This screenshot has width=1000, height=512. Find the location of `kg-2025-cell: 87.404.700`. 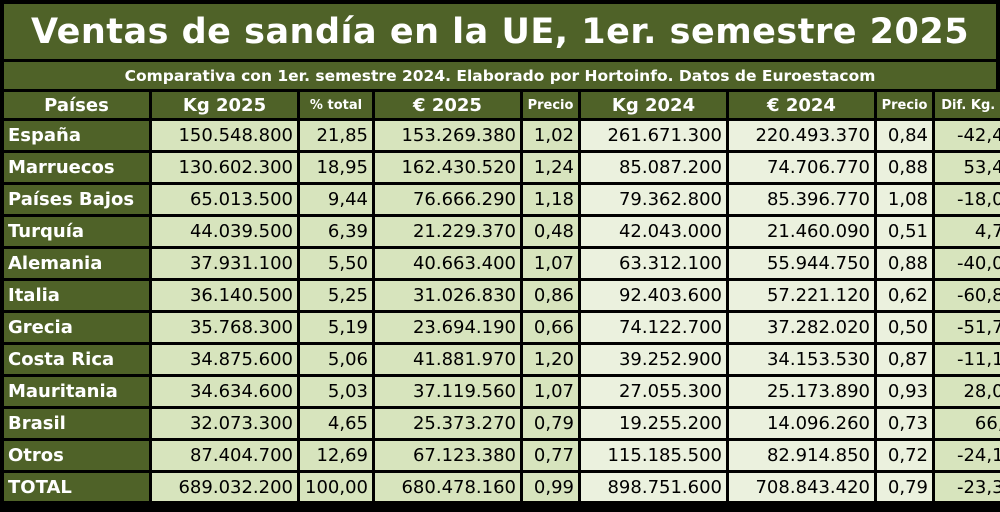

kg-2025-cell: 87.404.700 is located at coordinates (224, 455).